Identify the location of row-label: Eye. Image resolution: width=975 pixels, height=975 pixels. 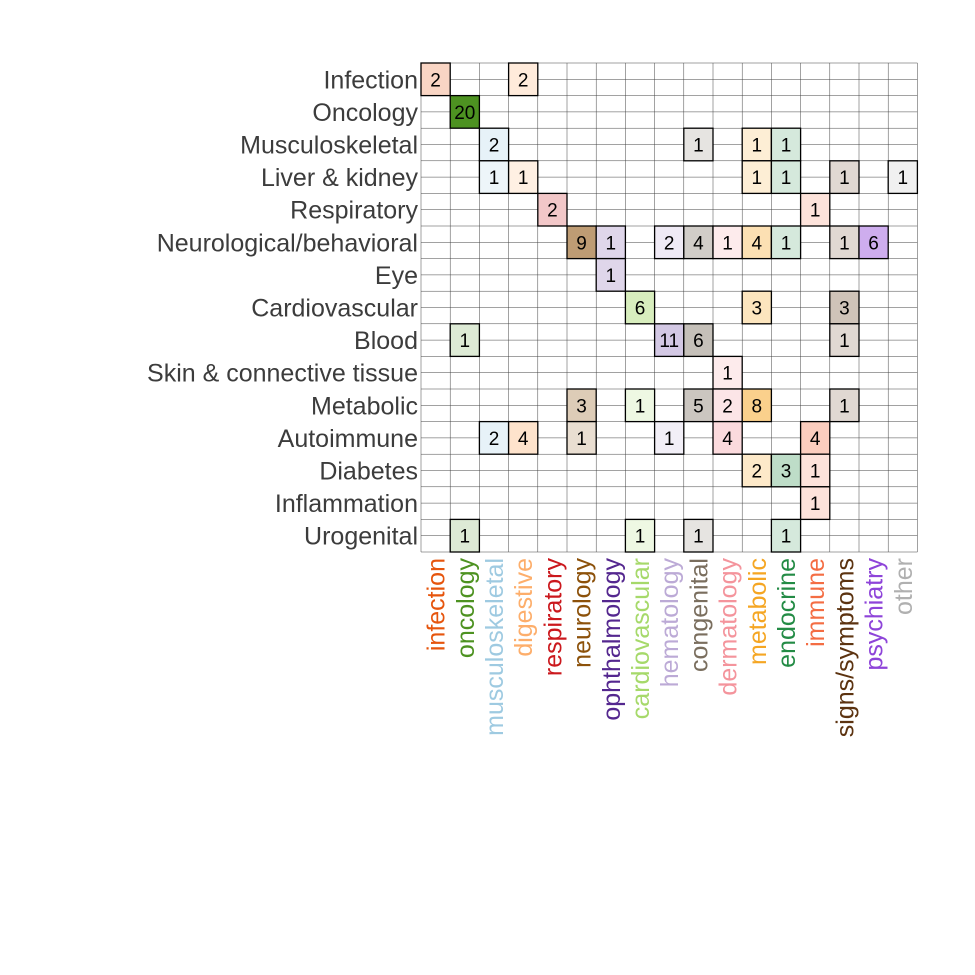
(396, 276).